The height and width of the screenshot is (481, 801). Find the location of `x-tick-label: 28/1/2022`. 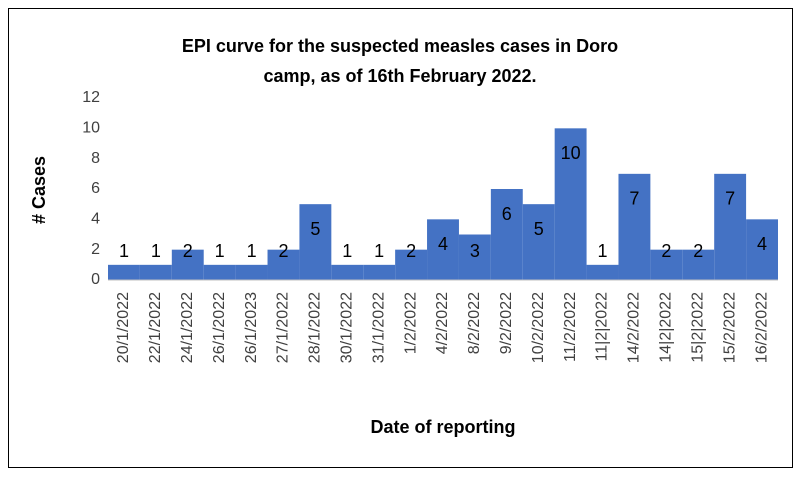

x-tick-label: 28/1/2022 is located at coordinates (315, 327).